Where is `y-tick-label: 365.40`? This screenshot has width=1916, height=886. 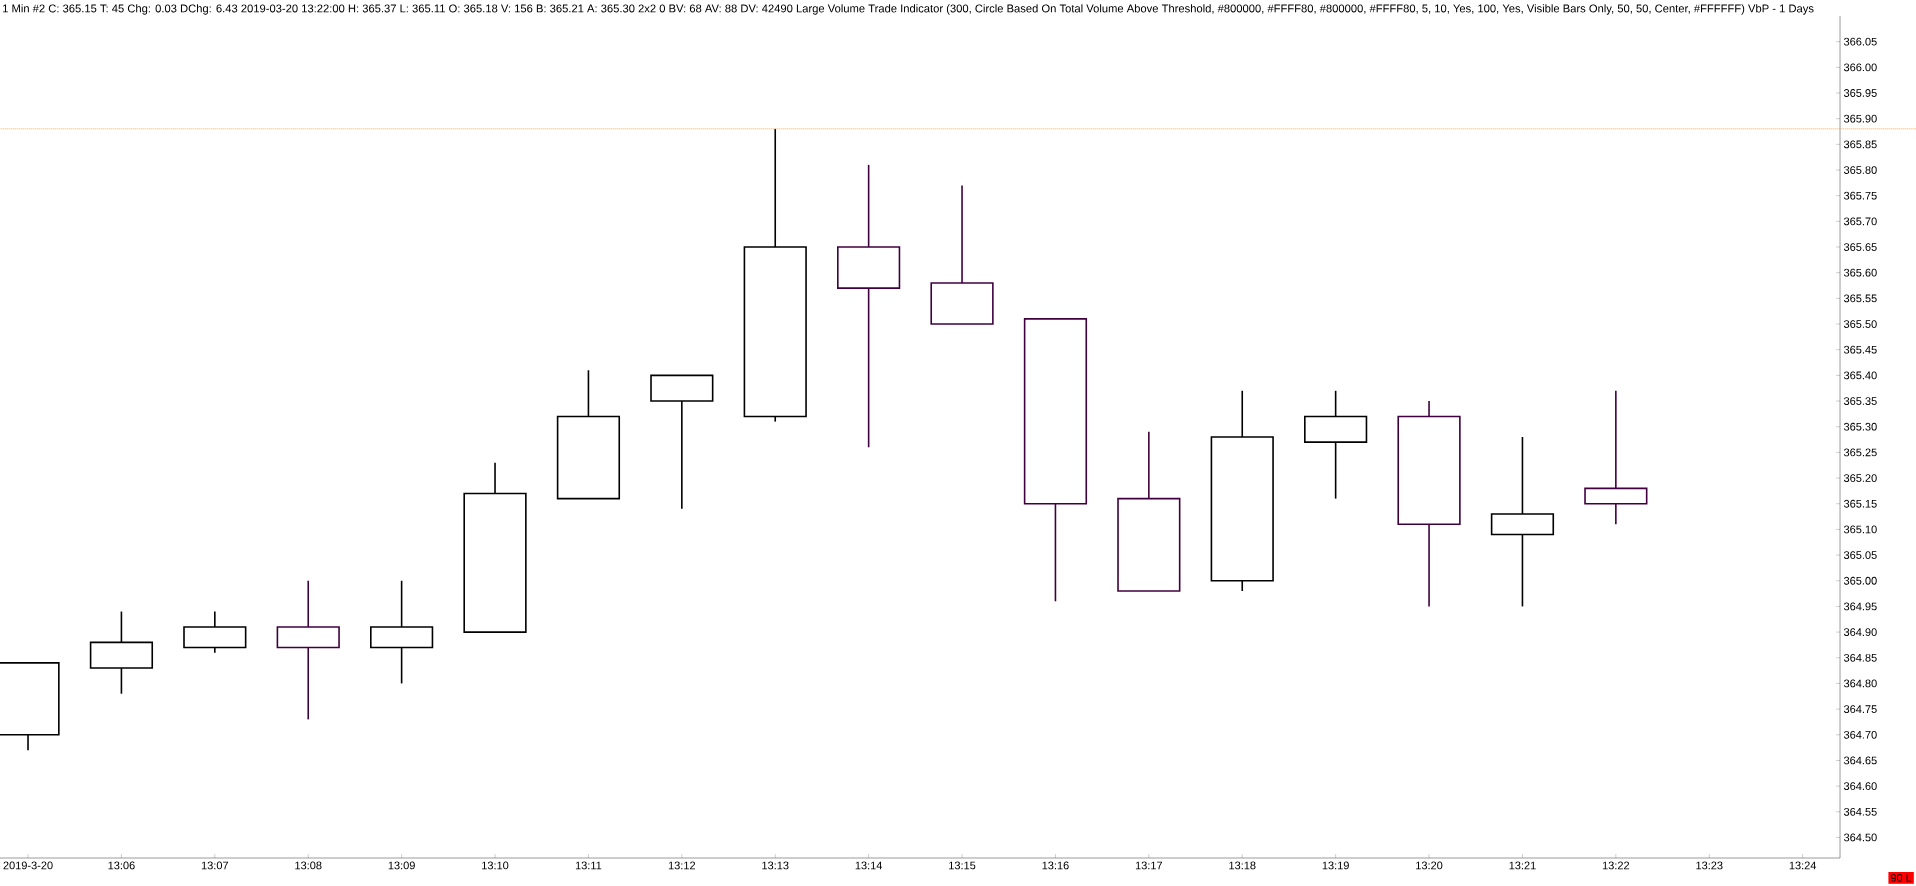
y-tick-label: 365.40 is located at coordinates (1860, 375).